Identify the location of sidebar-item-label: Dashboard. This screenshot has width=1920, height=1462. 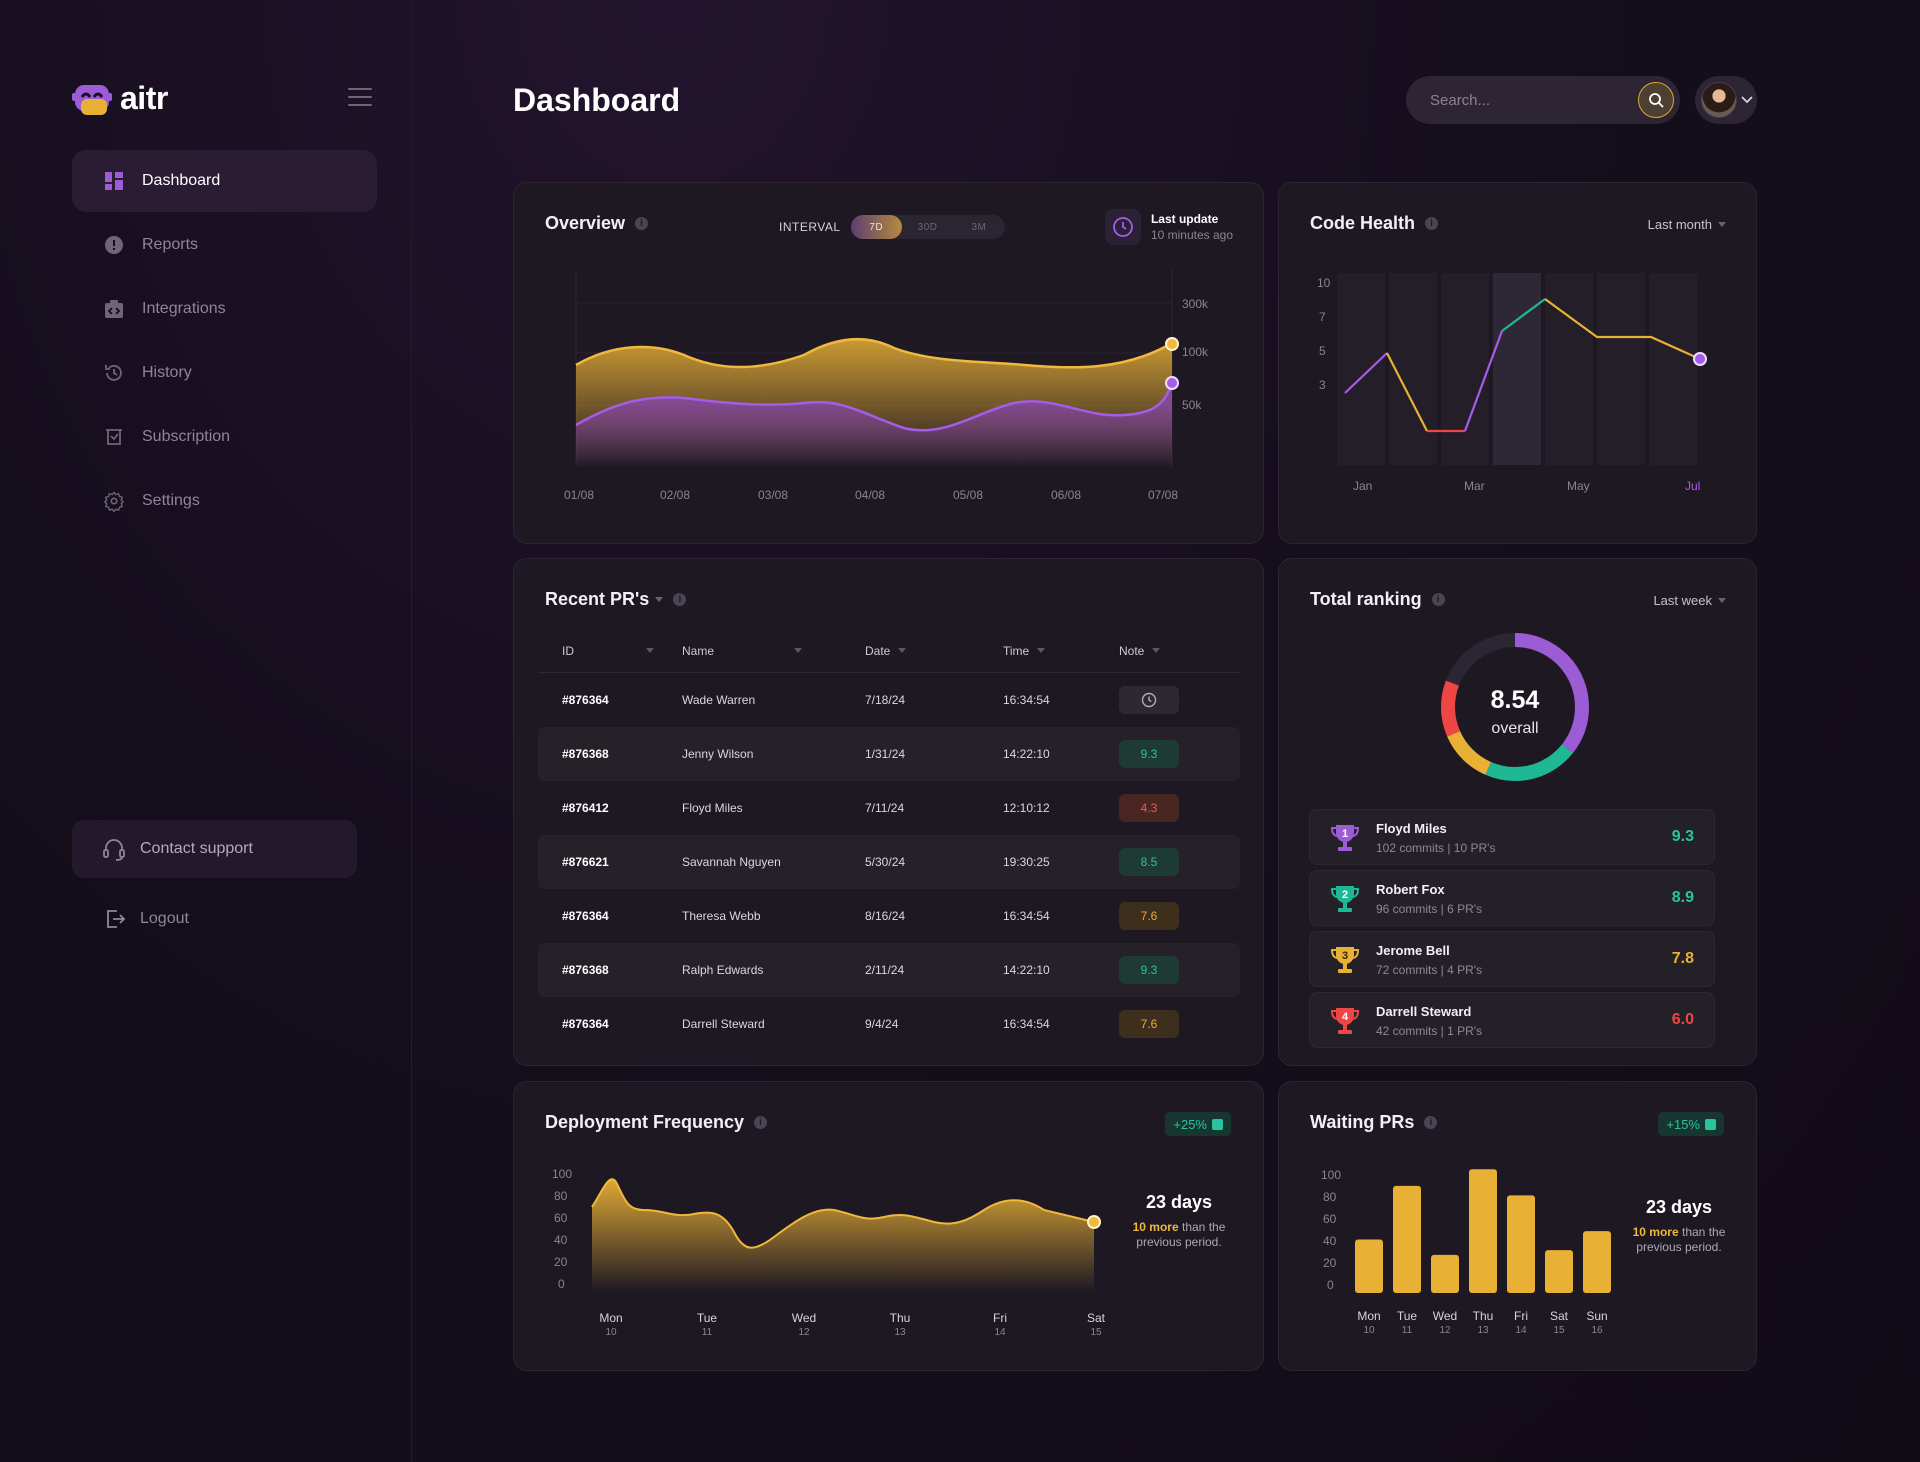
(181, 180).